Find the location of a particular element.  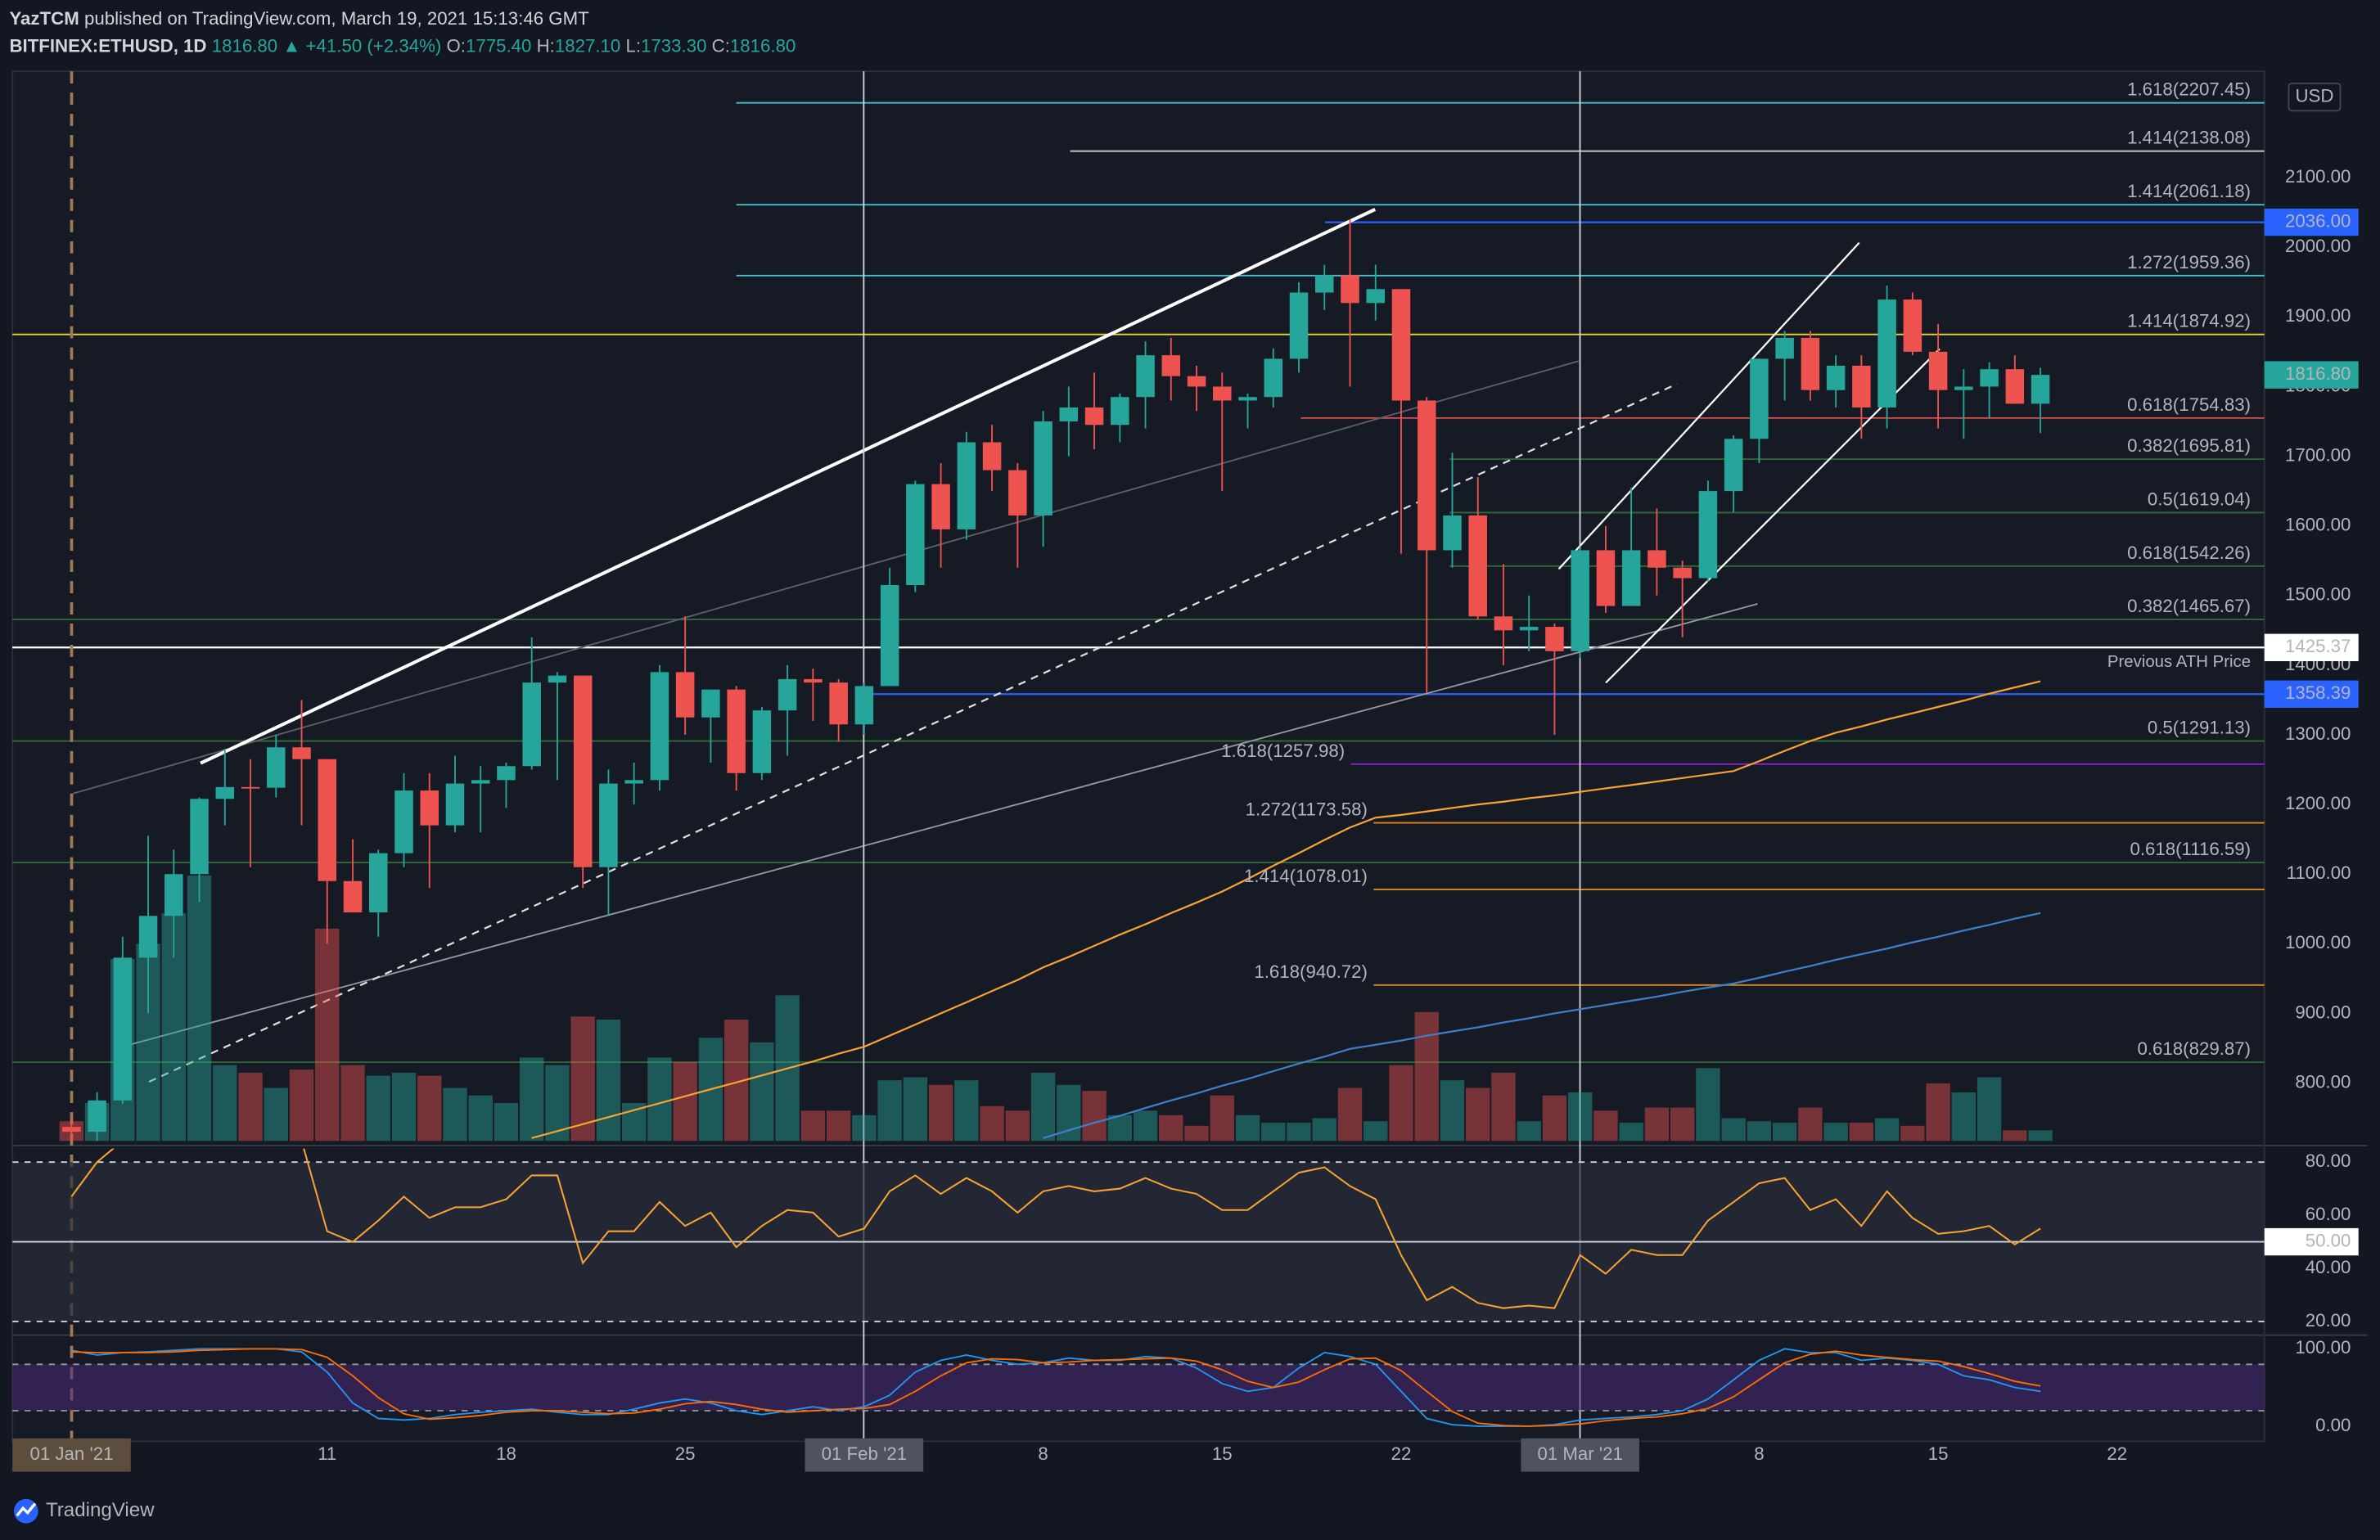

logo: TradingView is located at coordinates (85, 1511).